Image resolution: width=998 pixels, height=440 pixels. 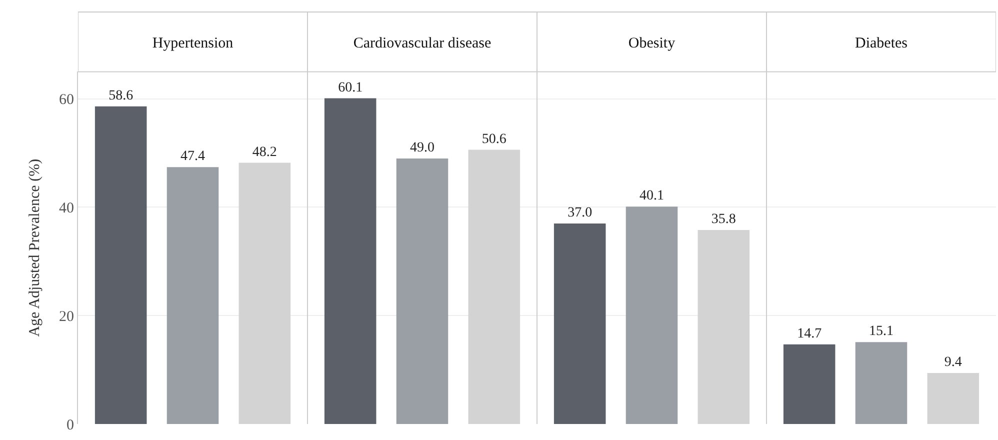 I want to click on data-label: 9.4, so click(x=953, y=362).